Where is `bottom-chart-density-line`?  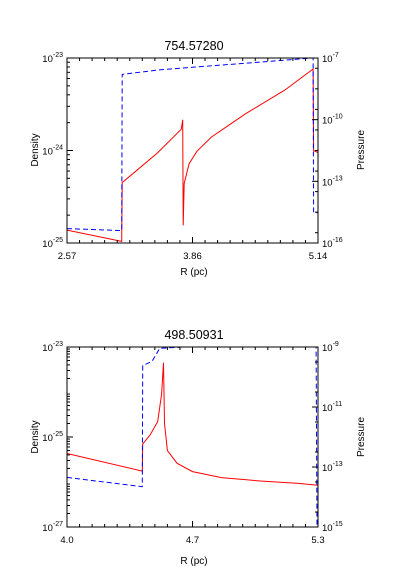
bottom-chart-density-line is located at coordinates (192, 424).